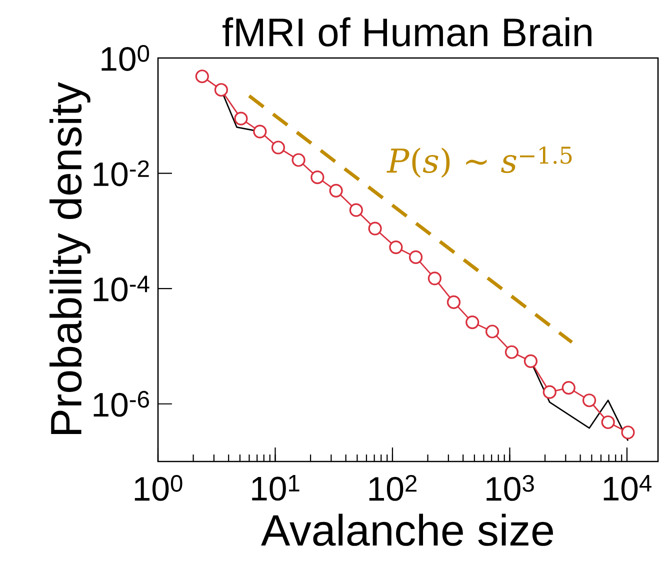 Image resolution: width=670 pixels, height=585 pixels. I want to click on x-tick-label: 10$^{3}$, so click(510, 488).